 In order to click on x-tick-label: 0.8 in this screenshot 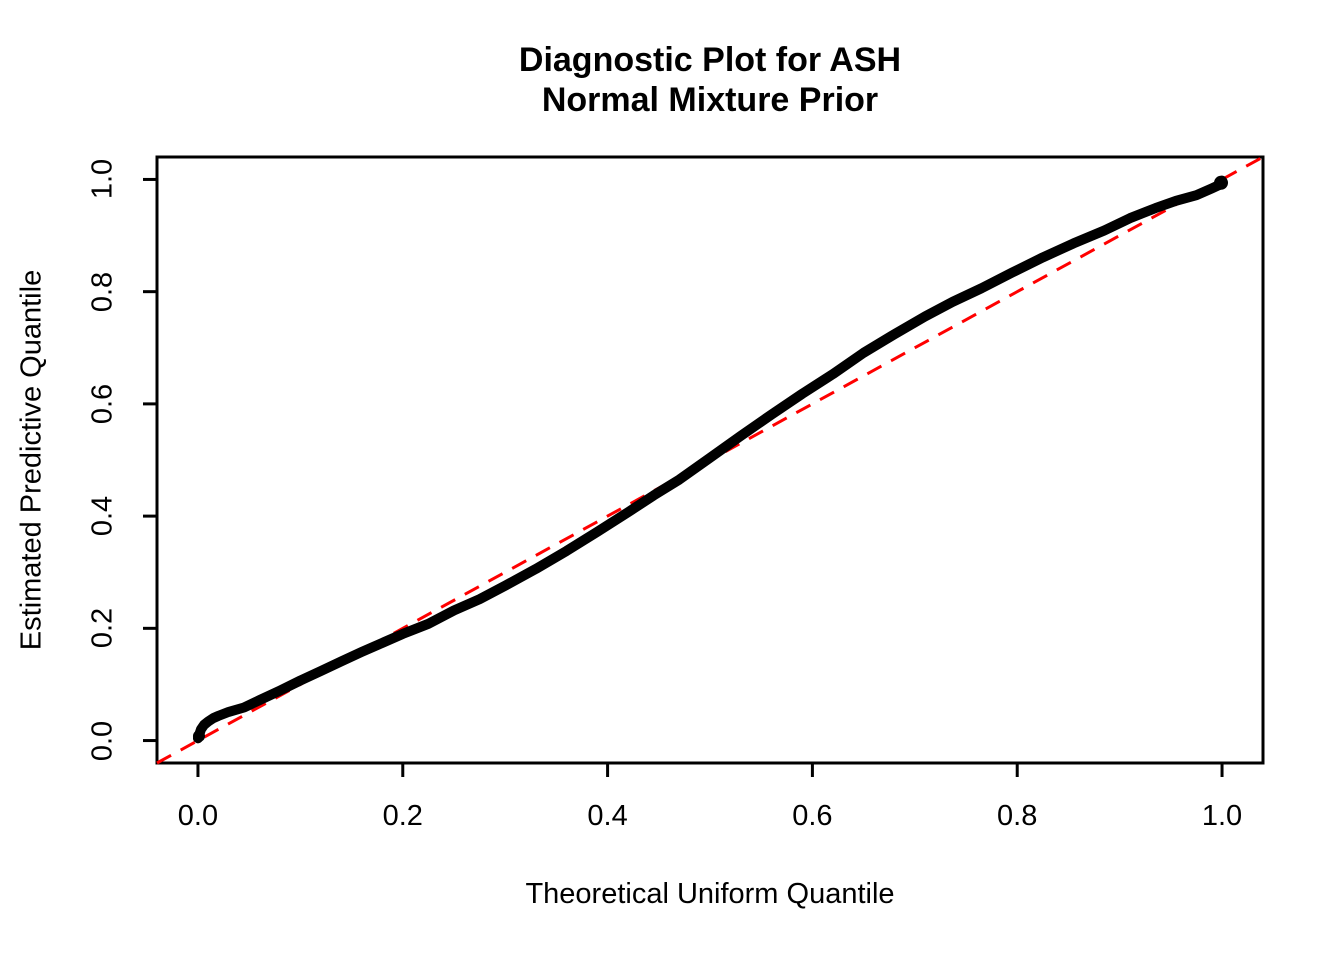, I will do `click(1017, 816)`.